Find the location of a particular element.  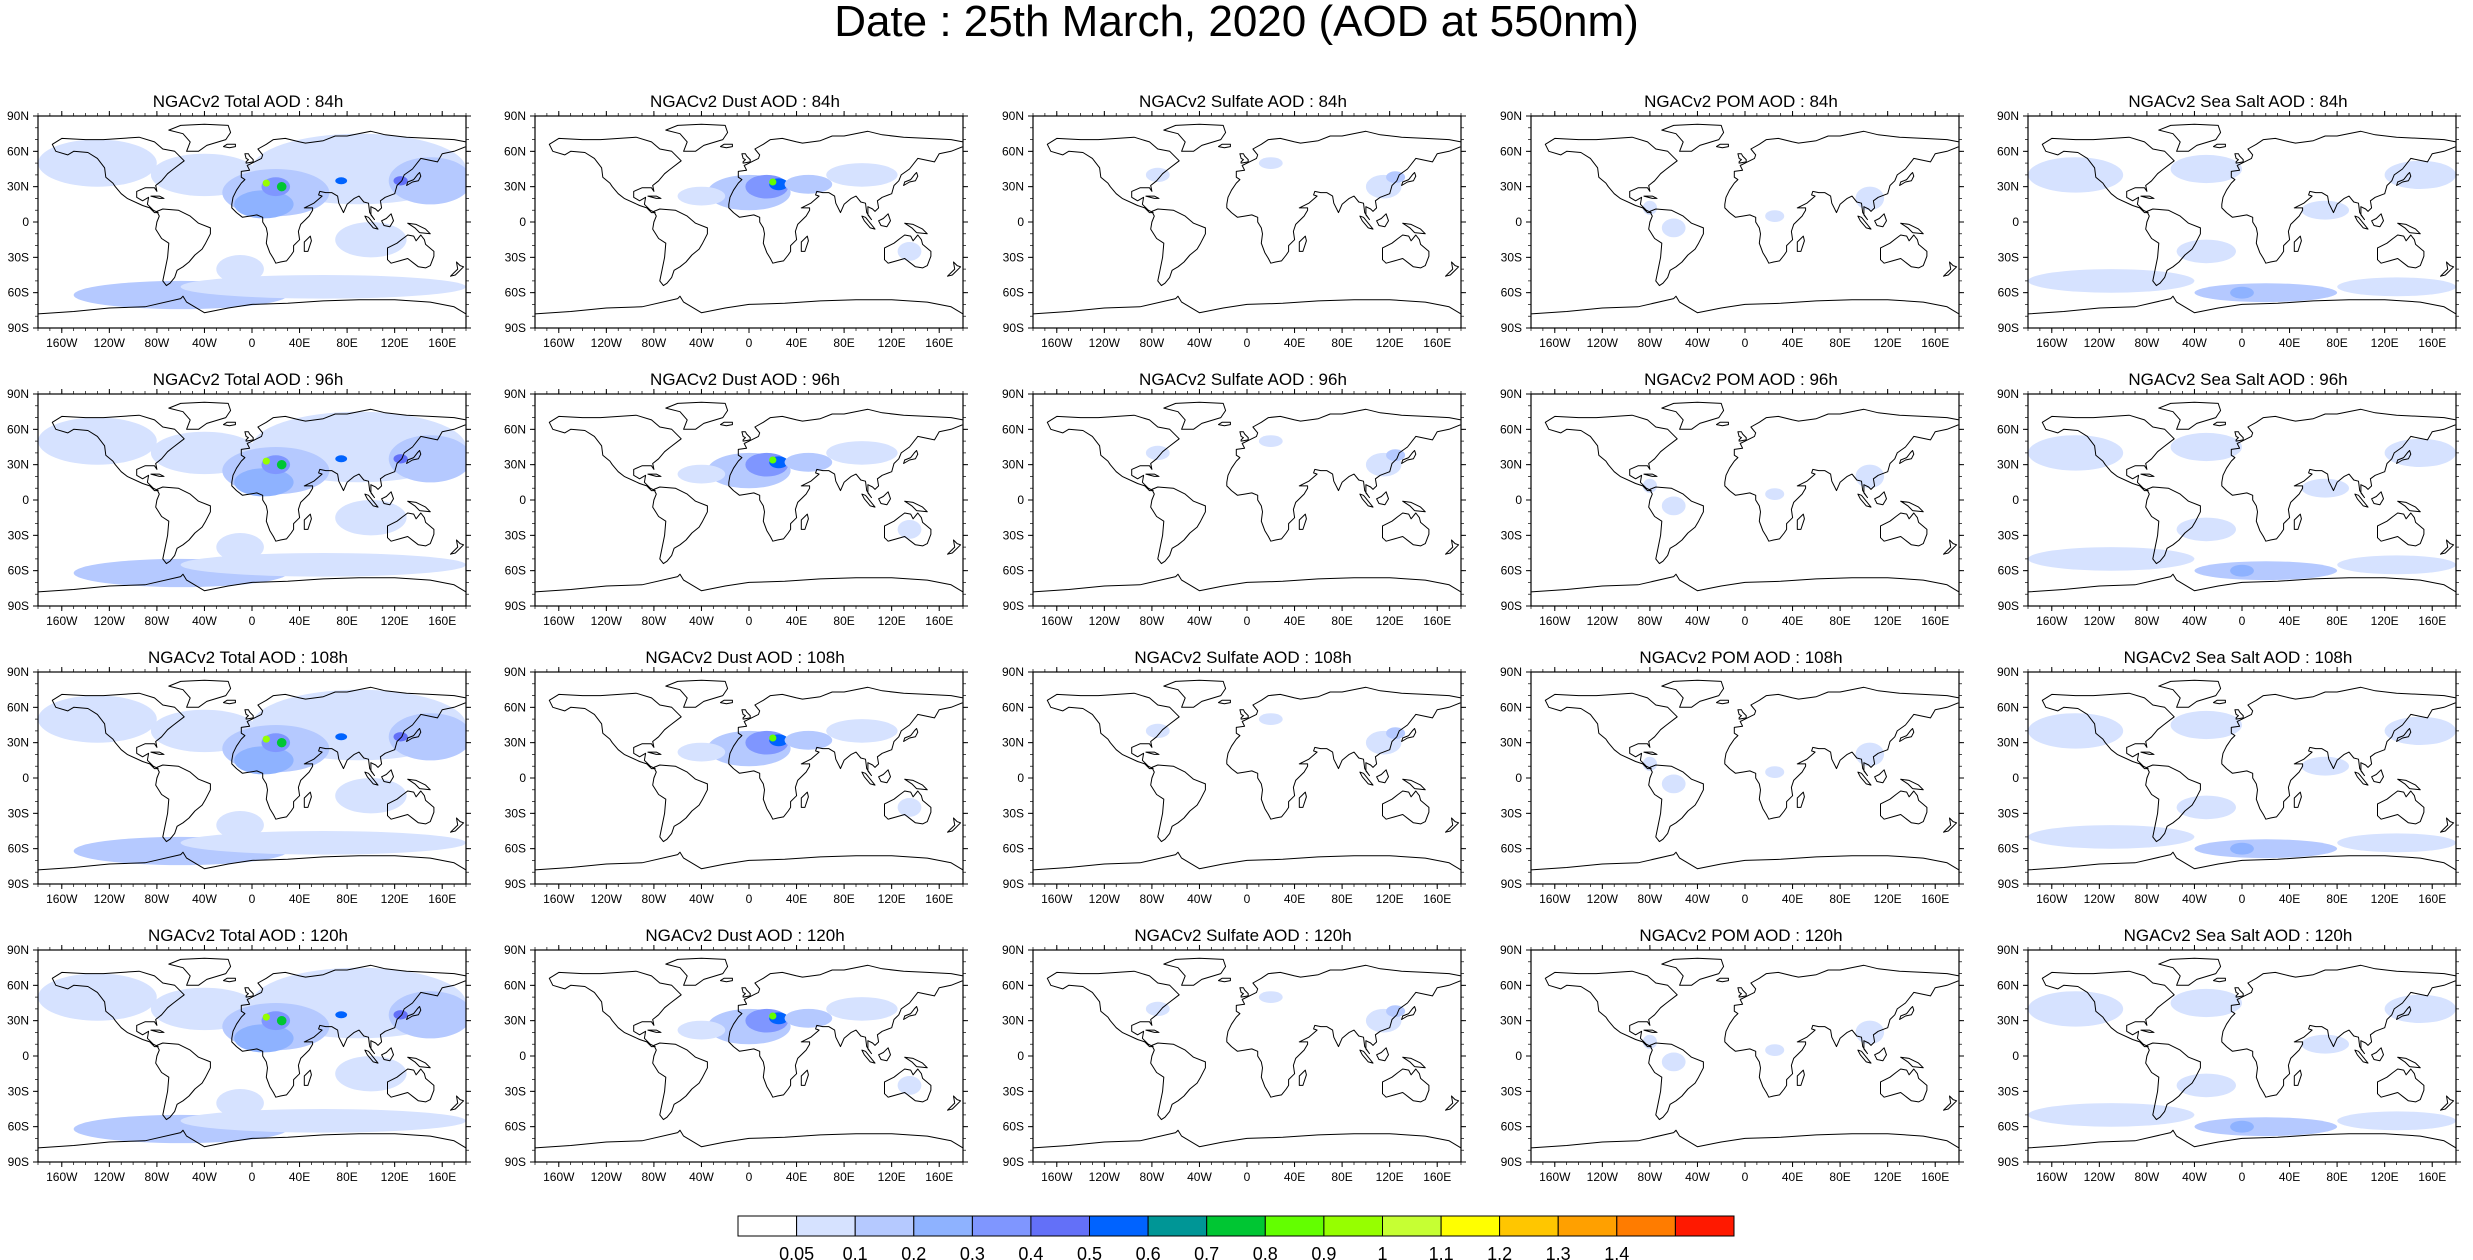

panel-title: NGACv2 Dust AOD : 84h is located at coordinates (745, 101).